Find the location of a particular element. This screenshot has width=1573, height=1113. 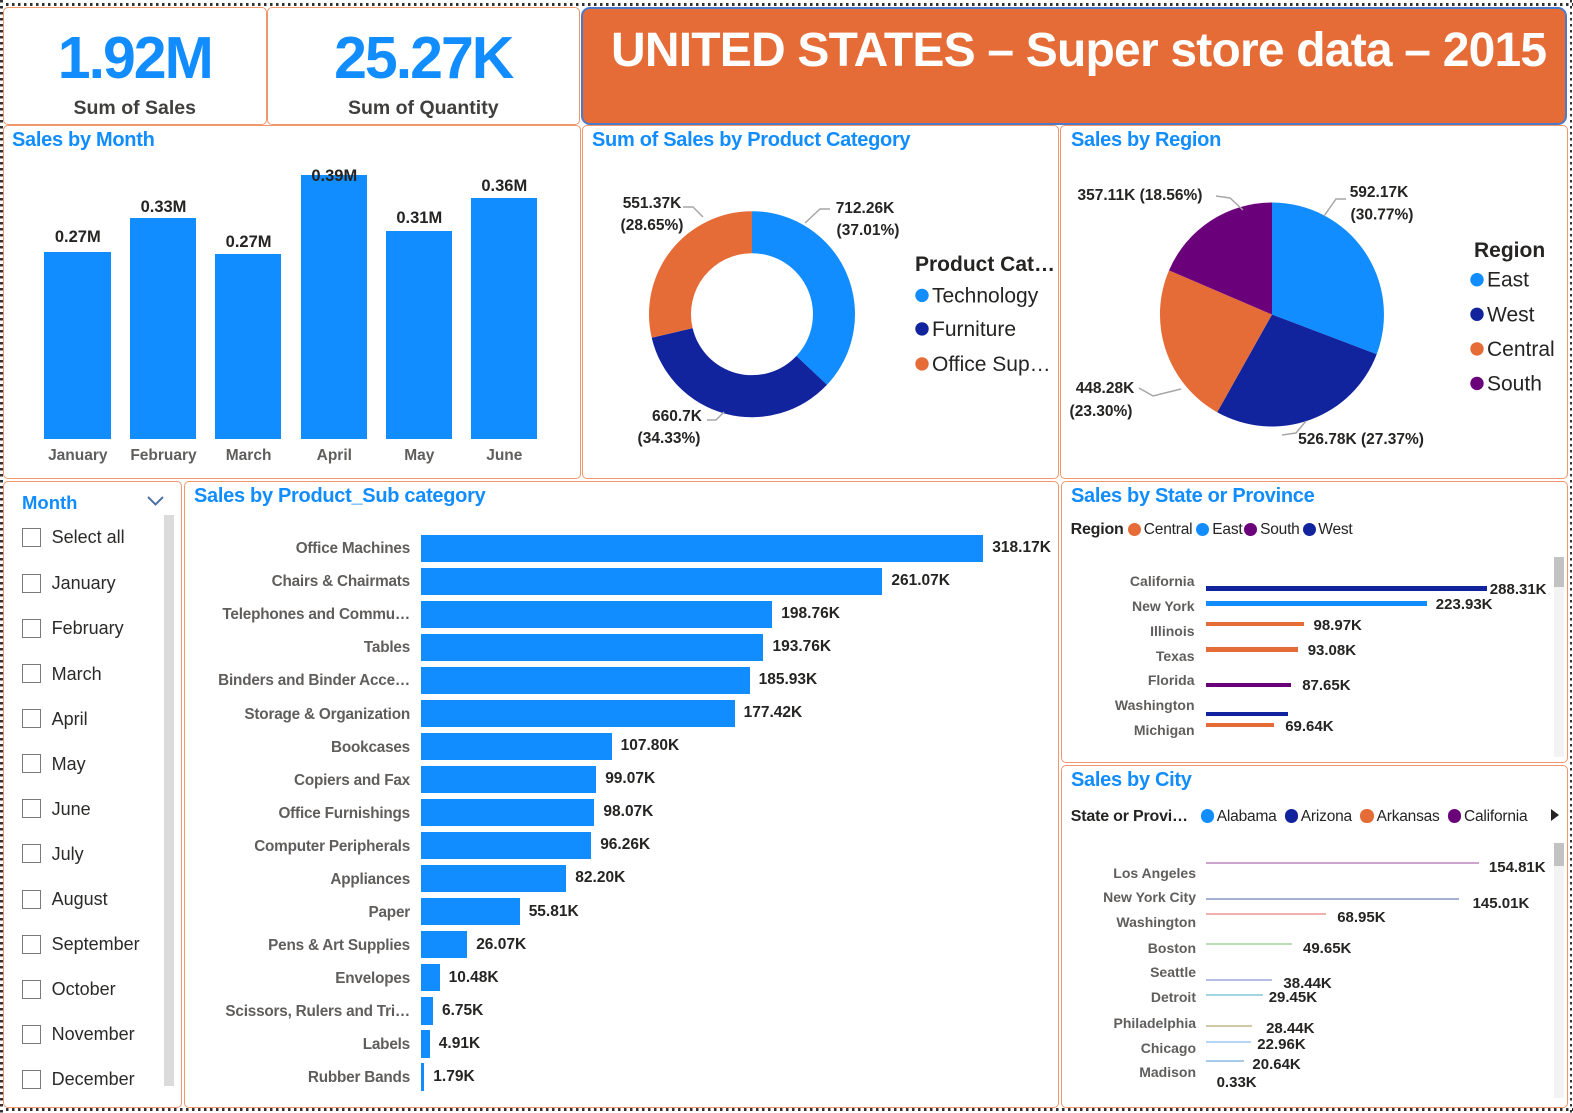

svg-text: (23.30%) is located at coordinates (1101, 411).